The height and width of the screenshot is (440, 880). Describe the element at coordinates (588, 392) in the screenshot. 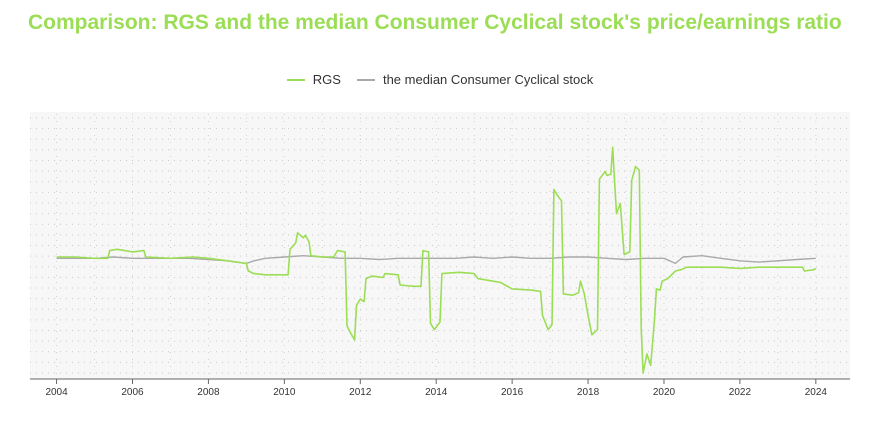

I see `x-tick-label: 2018` at that location.